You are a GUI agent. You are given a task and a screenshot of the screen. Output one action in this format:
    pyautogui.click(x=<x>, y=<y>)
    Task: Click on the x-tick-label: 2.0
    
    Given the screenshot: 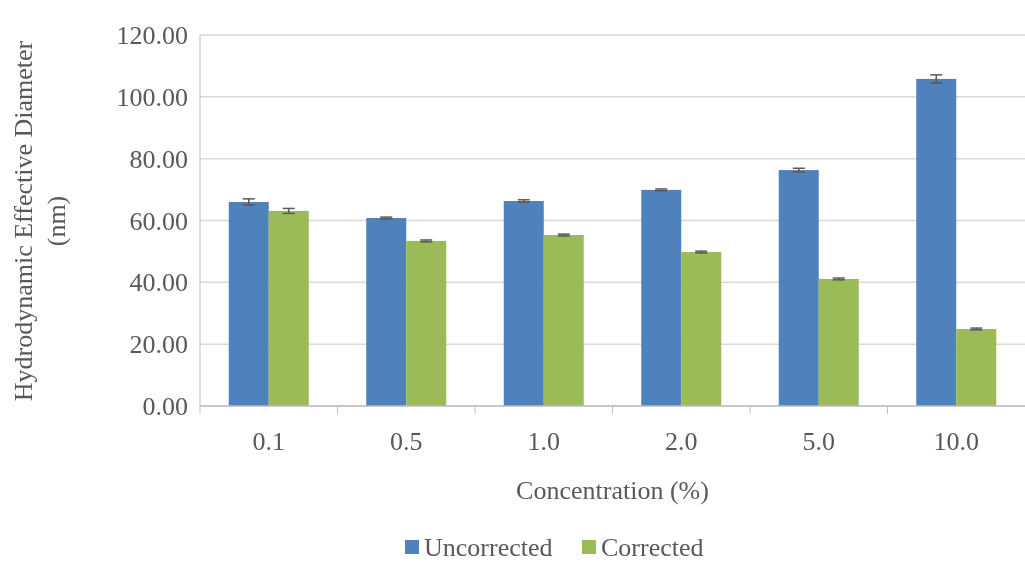 What is the action you would take?
    pyautogui.click(x=681, y=441)
    